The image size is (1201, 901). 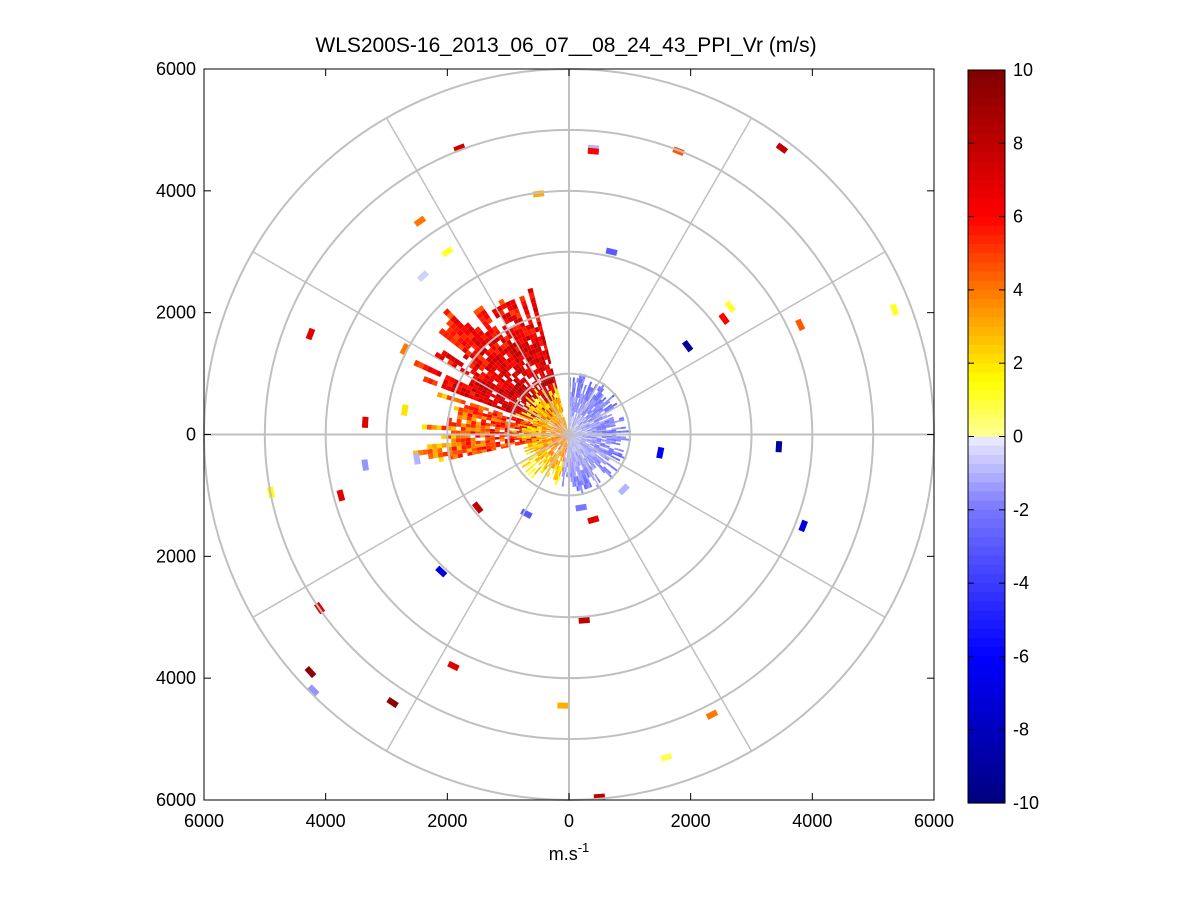 I want to click on x-axis-label-base: m.s, so click(x=563, y=854).